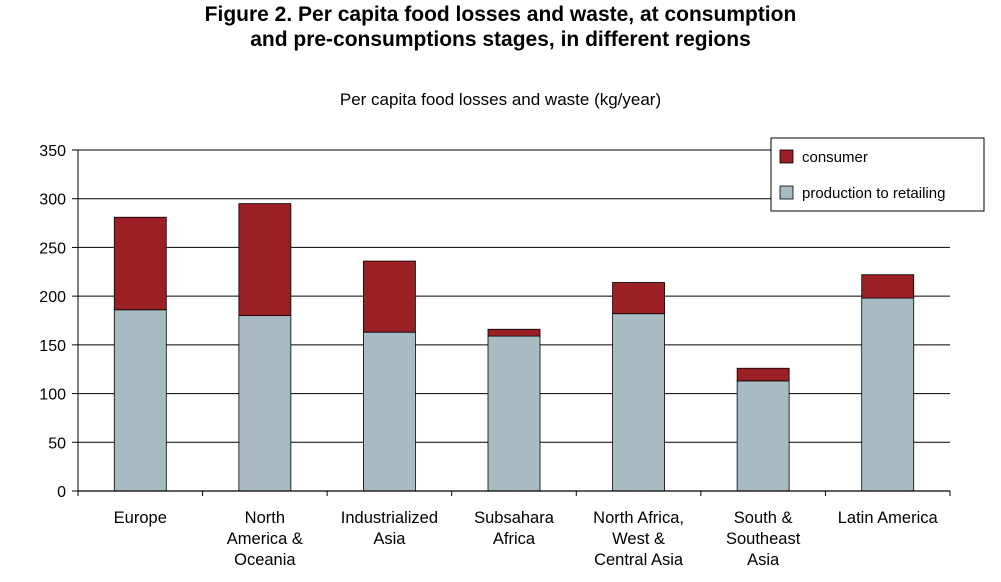 The image size is (1001, 582). What do you see at coordinates (52, 248) in the screenshot?
I see `y-tick-label-250: 250` at bounding box center [52, 248].